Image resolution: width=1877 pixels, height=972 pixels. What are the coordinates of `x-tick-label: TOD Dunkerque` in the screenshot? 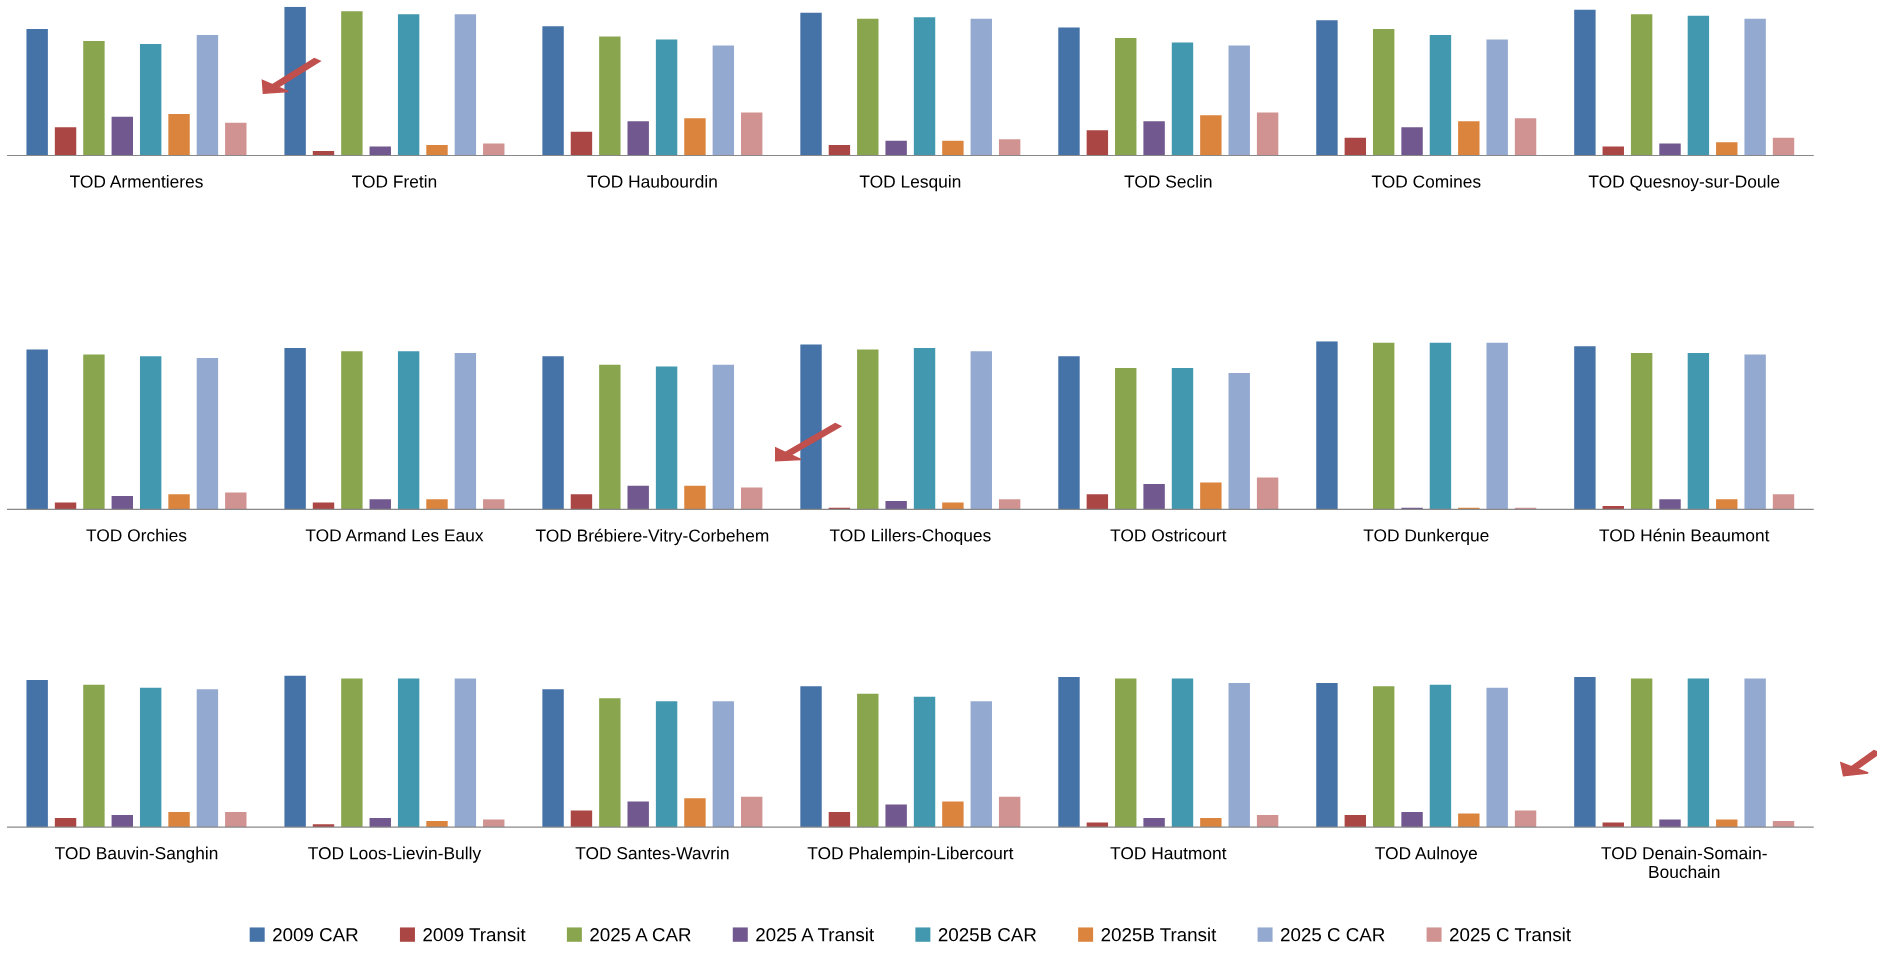 It's located at (1426, 536).